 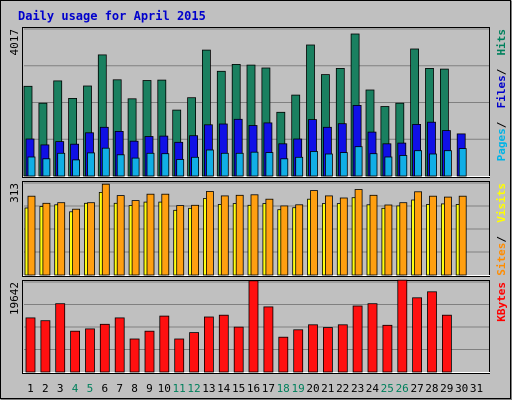 I want to click on day-label: 30, so click(x=461, y=388).